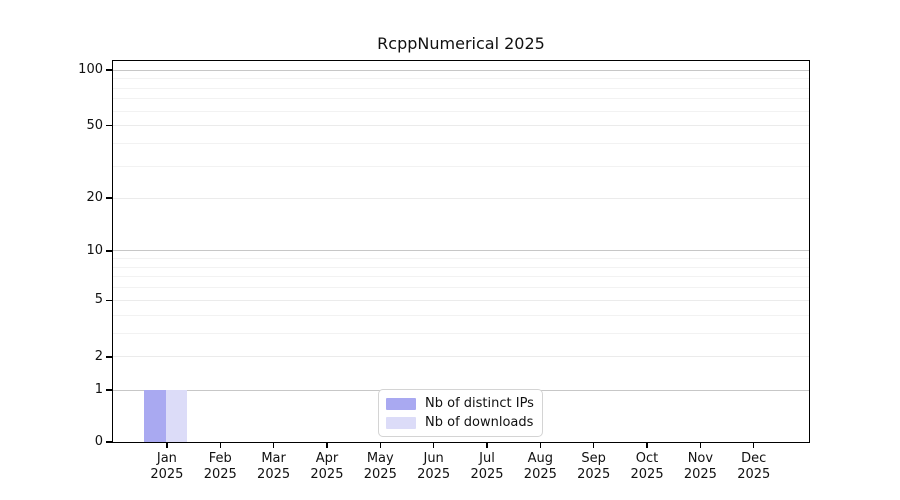 This screenshot has height=500, width=900. Describe the element at coordinates (479, 404) in the screenshot. I see `legend-label: Nb of distinct IPs` at that location.